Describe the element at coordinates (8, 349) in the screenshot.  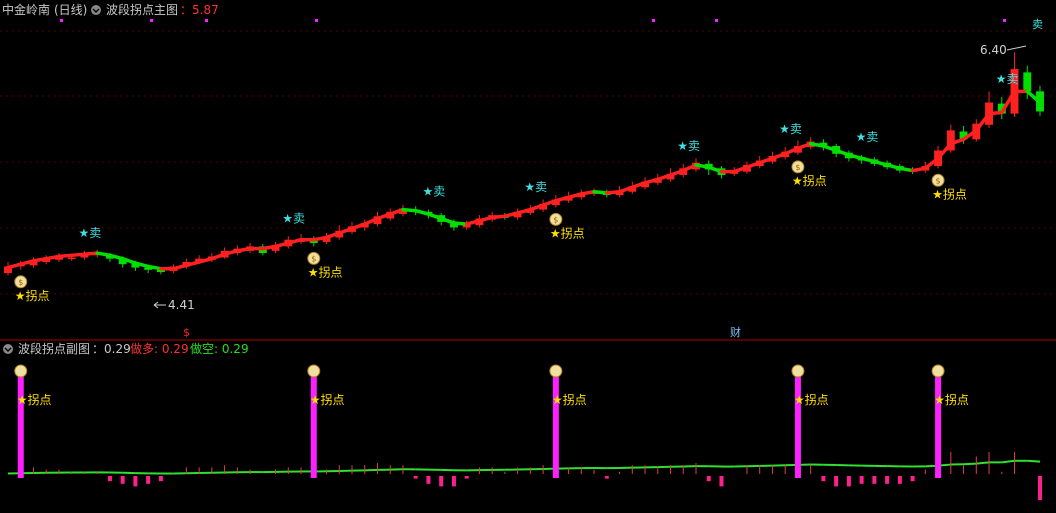
I see `sub-dropdown-icon` at that location.